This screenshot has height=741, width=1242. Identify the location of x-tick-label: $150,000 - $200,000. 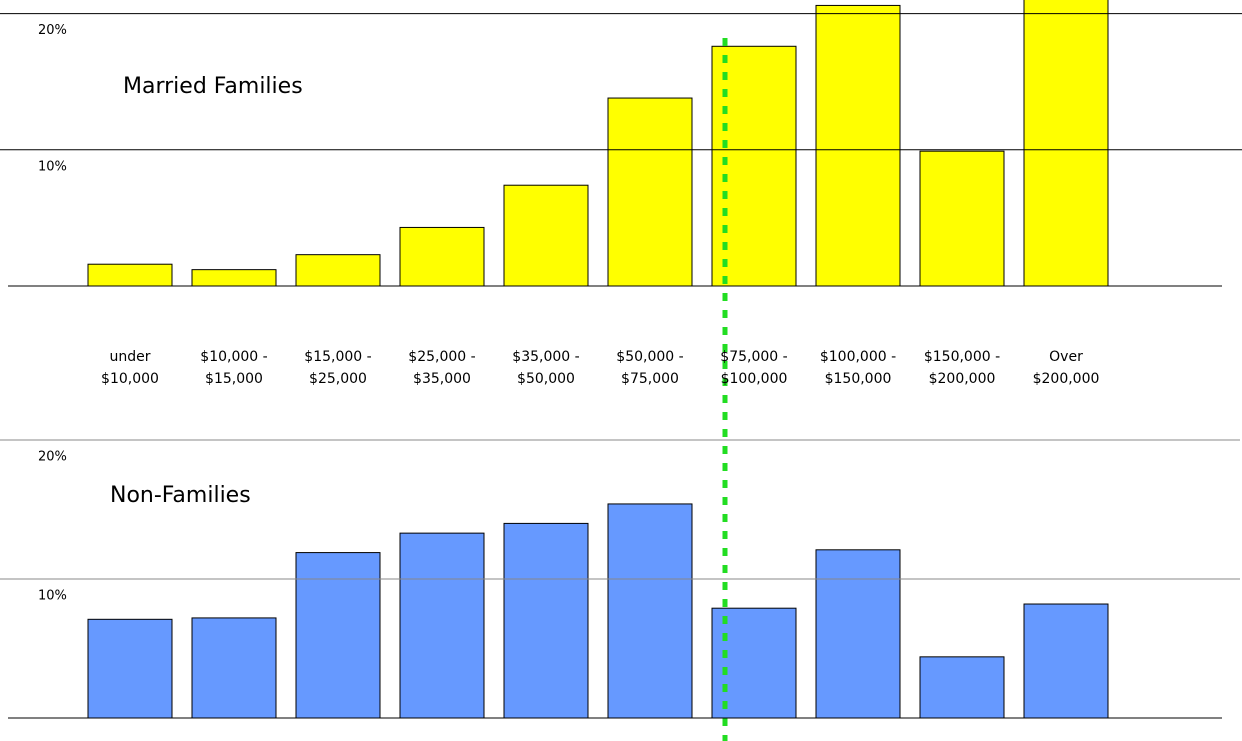
(962, 368).